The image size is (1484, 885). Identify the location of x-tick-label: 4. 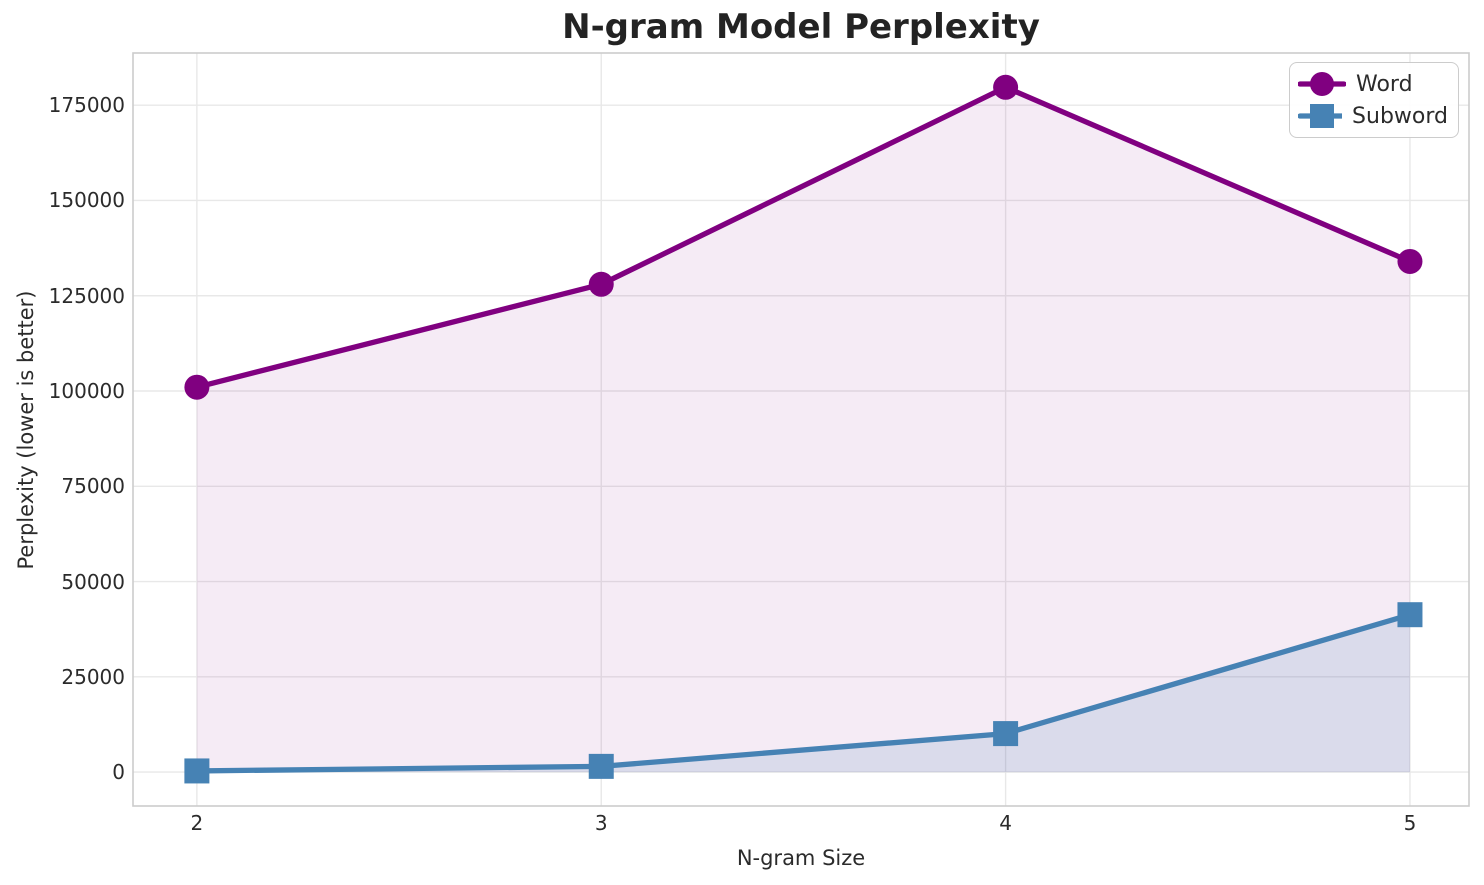
(1005, 823).